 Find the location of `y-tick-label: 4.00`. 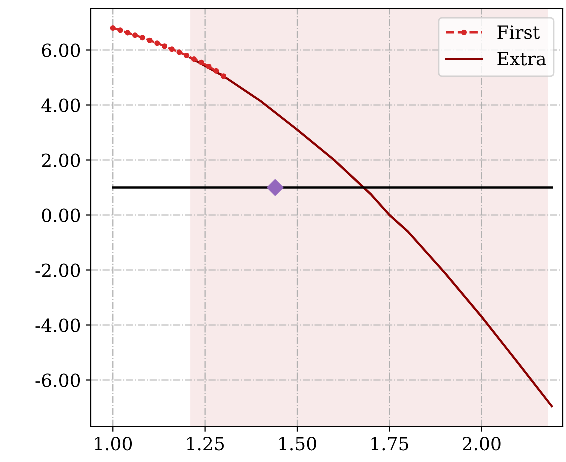

y-tick-label: 4.00 is located at coordinates (61, 105).